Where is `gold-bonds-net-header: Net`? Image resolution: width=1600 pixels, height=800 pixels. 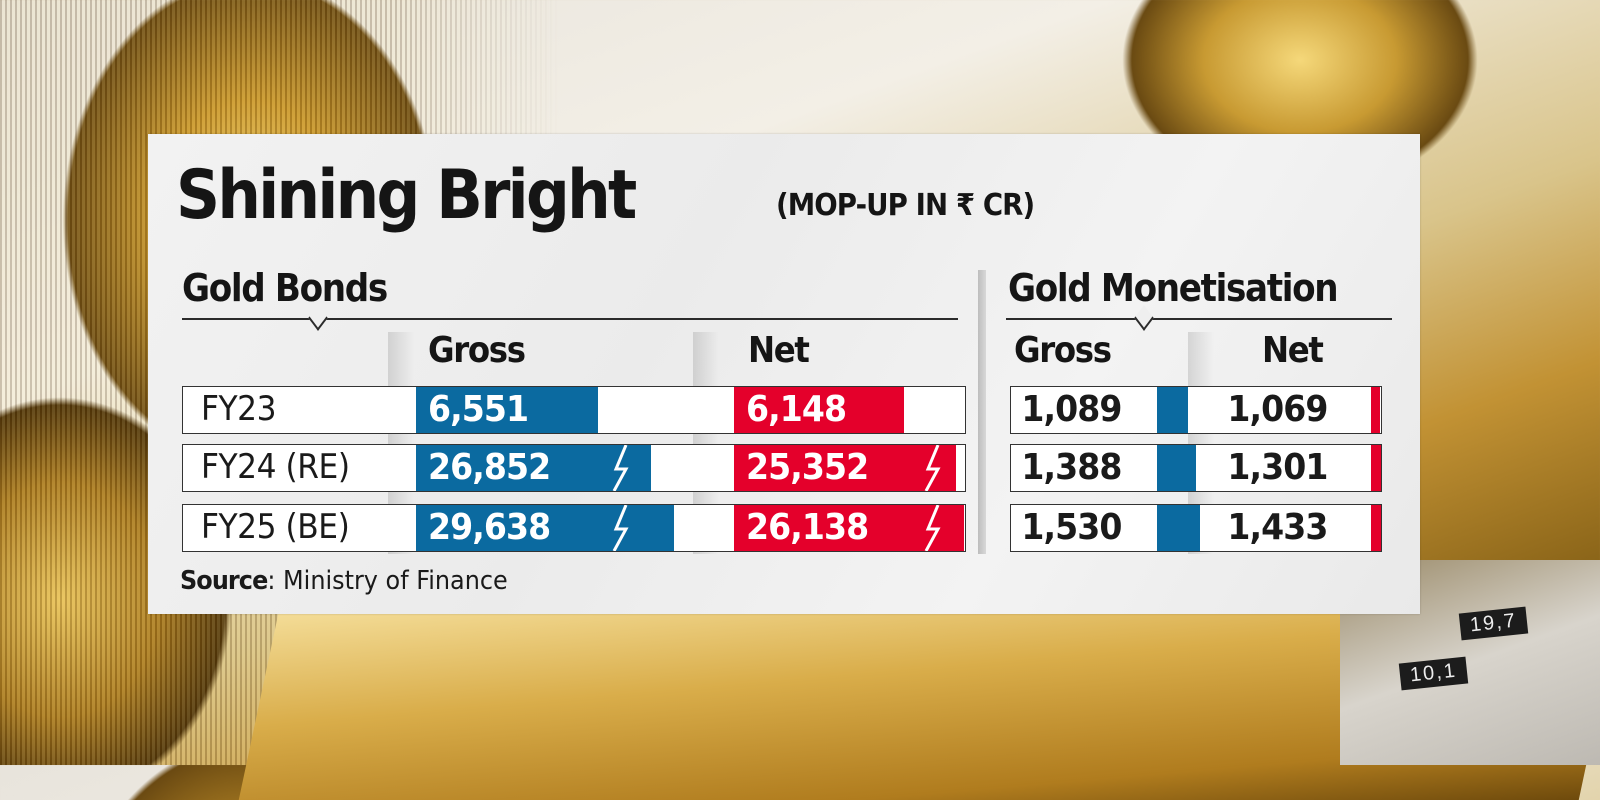
gold-bonds-net-header: Net is located at coordinates (779, 350).